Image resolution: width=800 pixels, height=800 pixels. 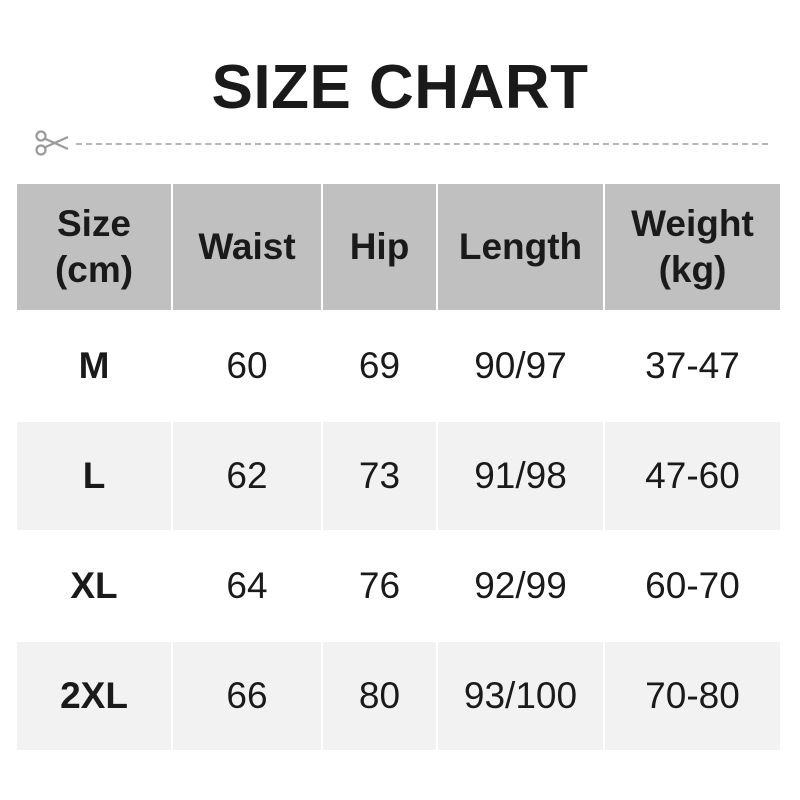 I want to click on header-size: Size (cm), so click(x=94, y=247).